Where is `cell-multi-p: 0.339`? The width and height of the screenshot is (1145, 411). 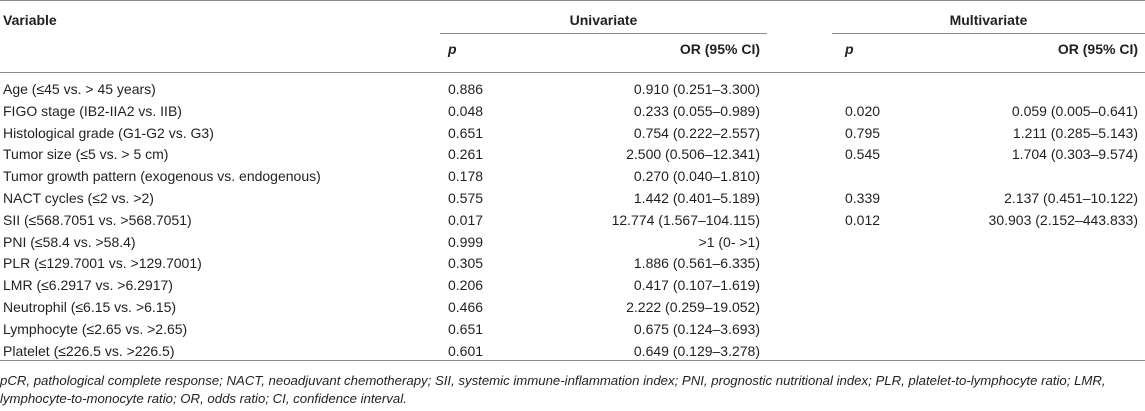
cell-multi-p: 0.339 is located at coordinates (863, 198).